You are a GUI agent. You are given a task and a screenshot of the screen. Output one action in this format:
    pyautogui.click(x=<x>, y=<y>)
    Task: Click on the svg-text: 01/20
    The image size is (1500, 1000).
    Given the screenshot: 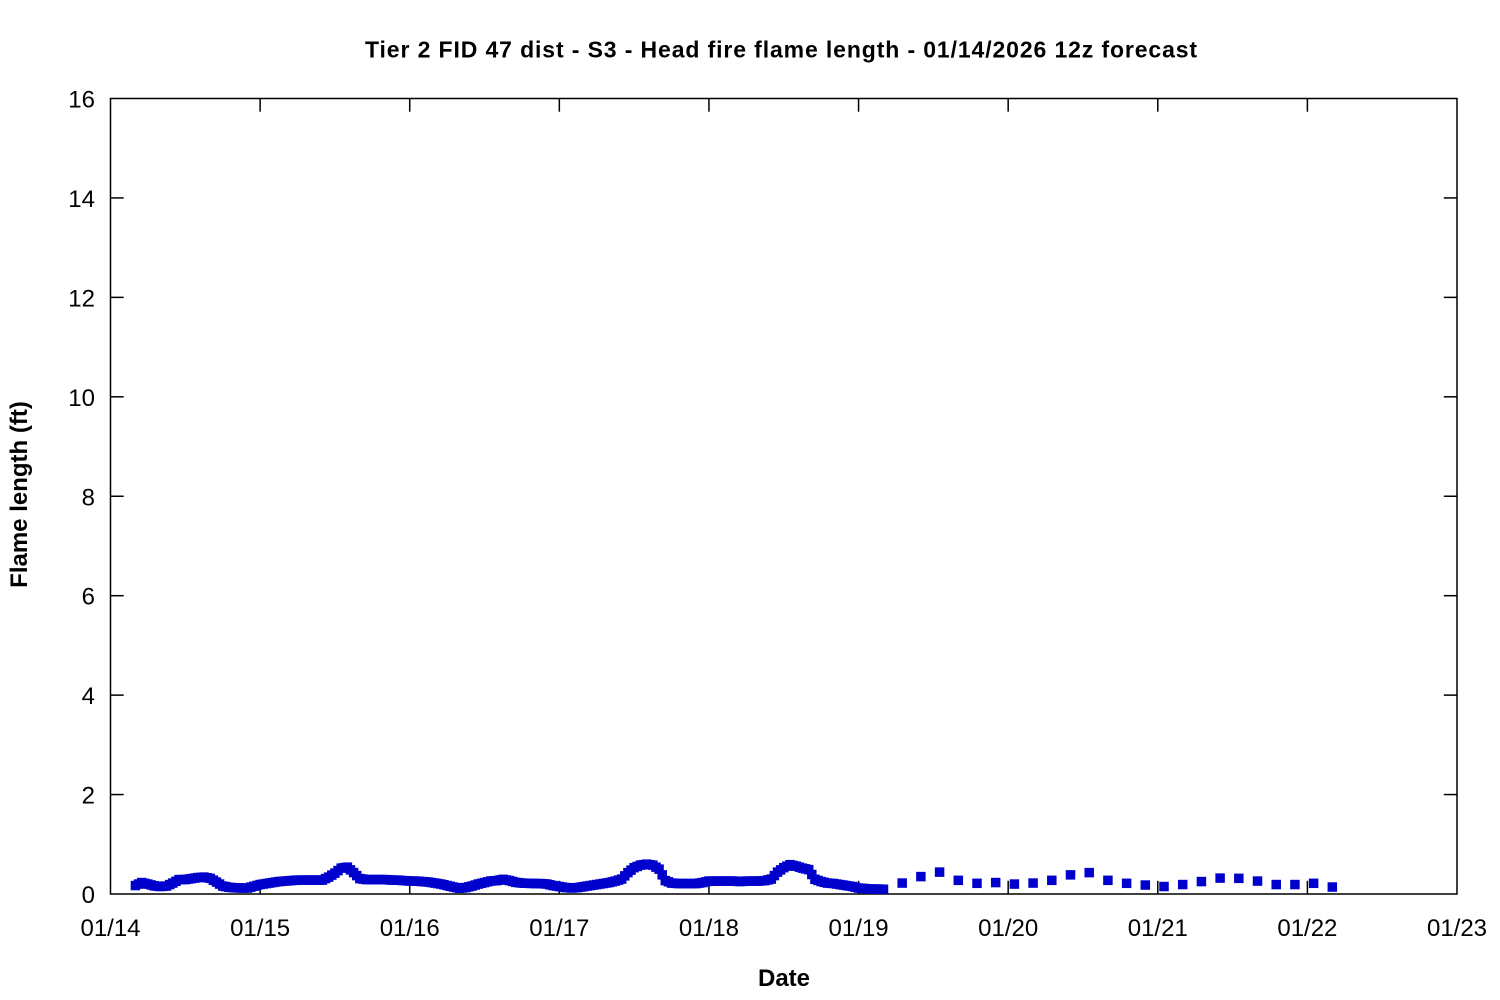 What is the action you would take?
    pyautogui.click(x=1008, y=928)
    